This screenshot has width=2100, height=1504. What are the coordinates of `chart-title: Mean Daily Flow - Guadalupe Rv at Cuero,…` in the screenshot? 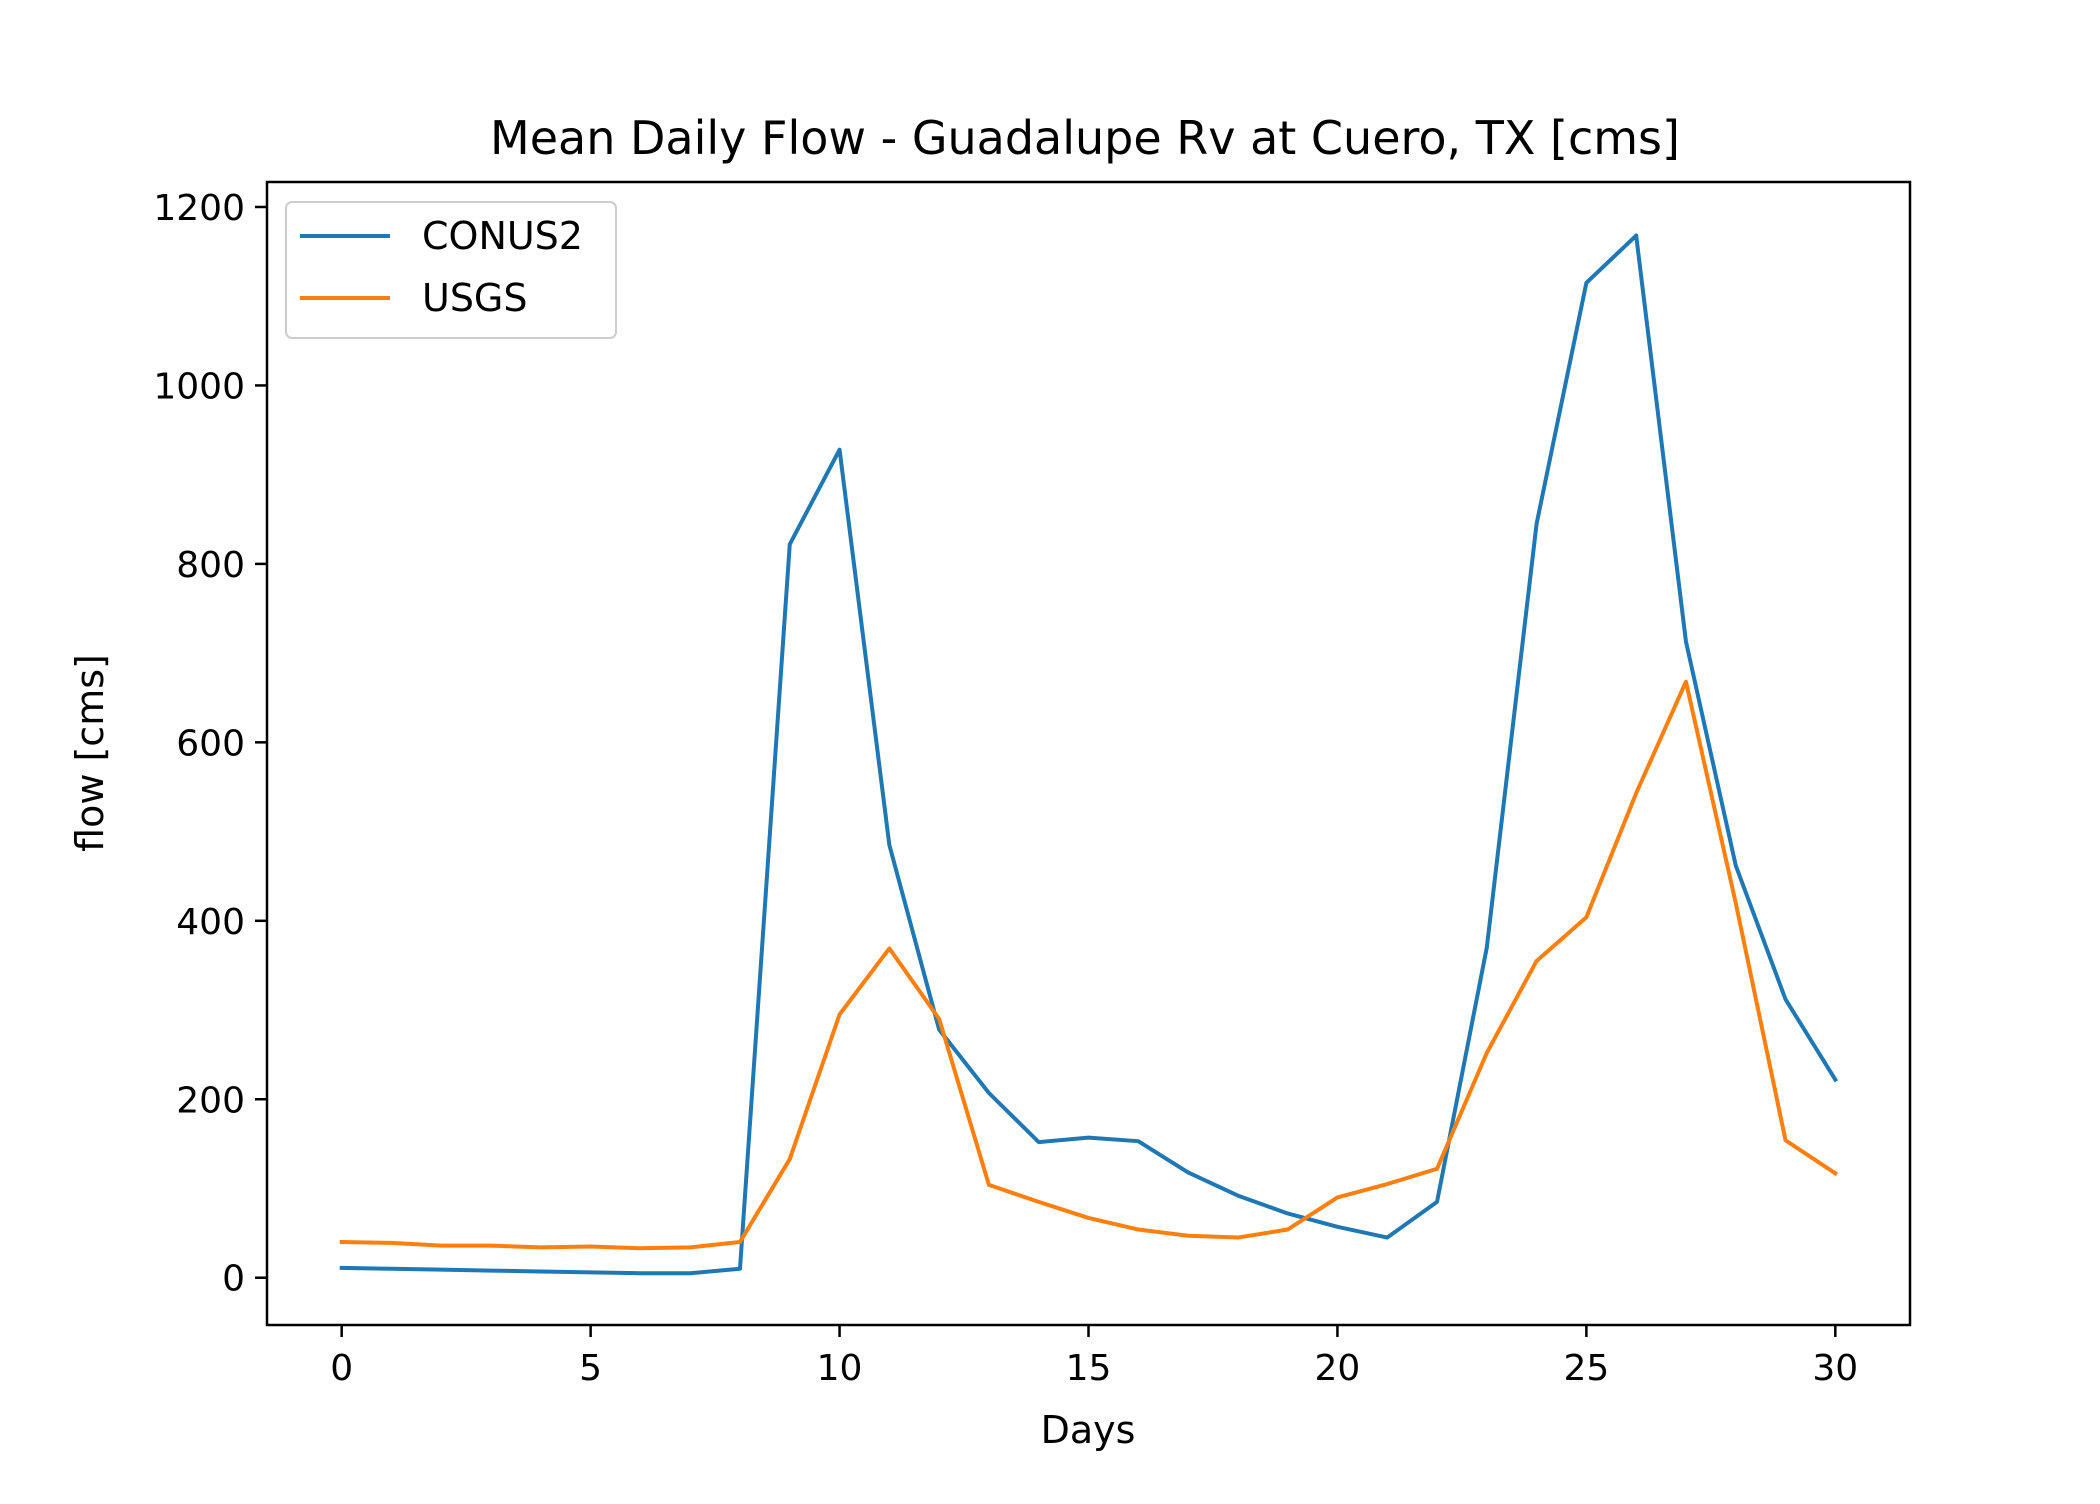 It's located at (1085, 138).